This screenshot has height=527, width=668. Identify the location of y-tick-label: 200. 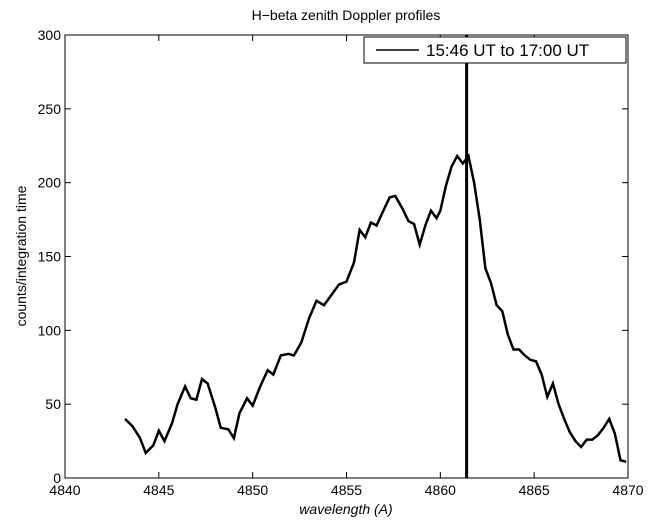
(50, 183).